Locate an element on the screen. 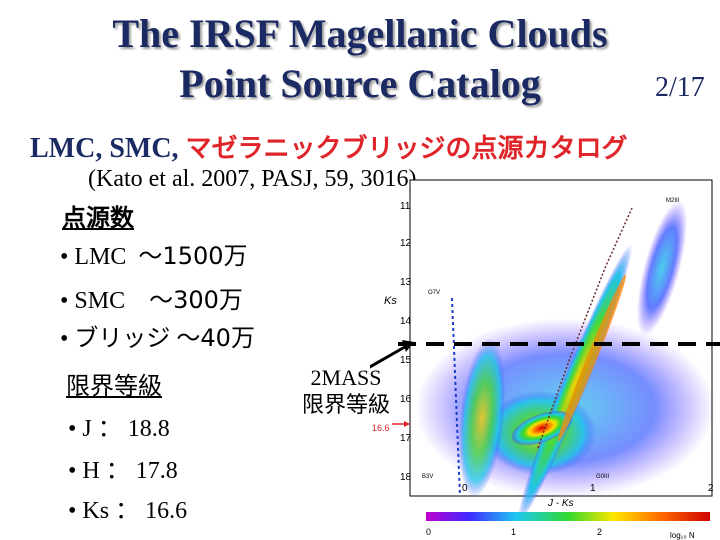  count-name: LMC is located at coordinates (100, 257).